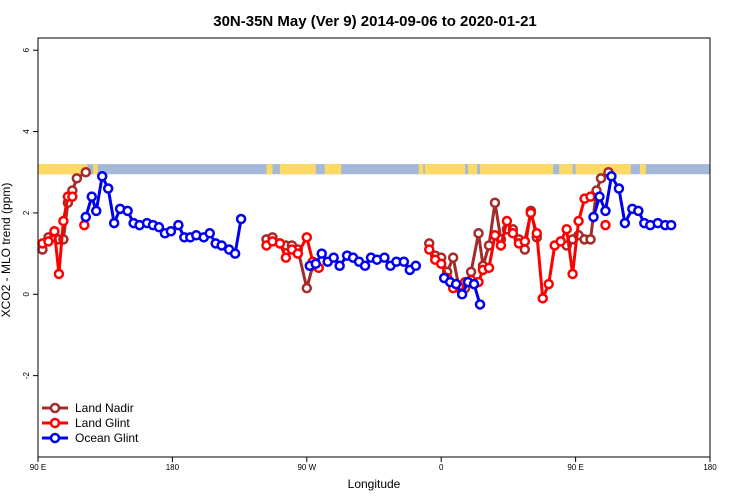  Describe the element at coordinates (26, 212) in the screenshot. I see `y-tick-label: 2` at that location.